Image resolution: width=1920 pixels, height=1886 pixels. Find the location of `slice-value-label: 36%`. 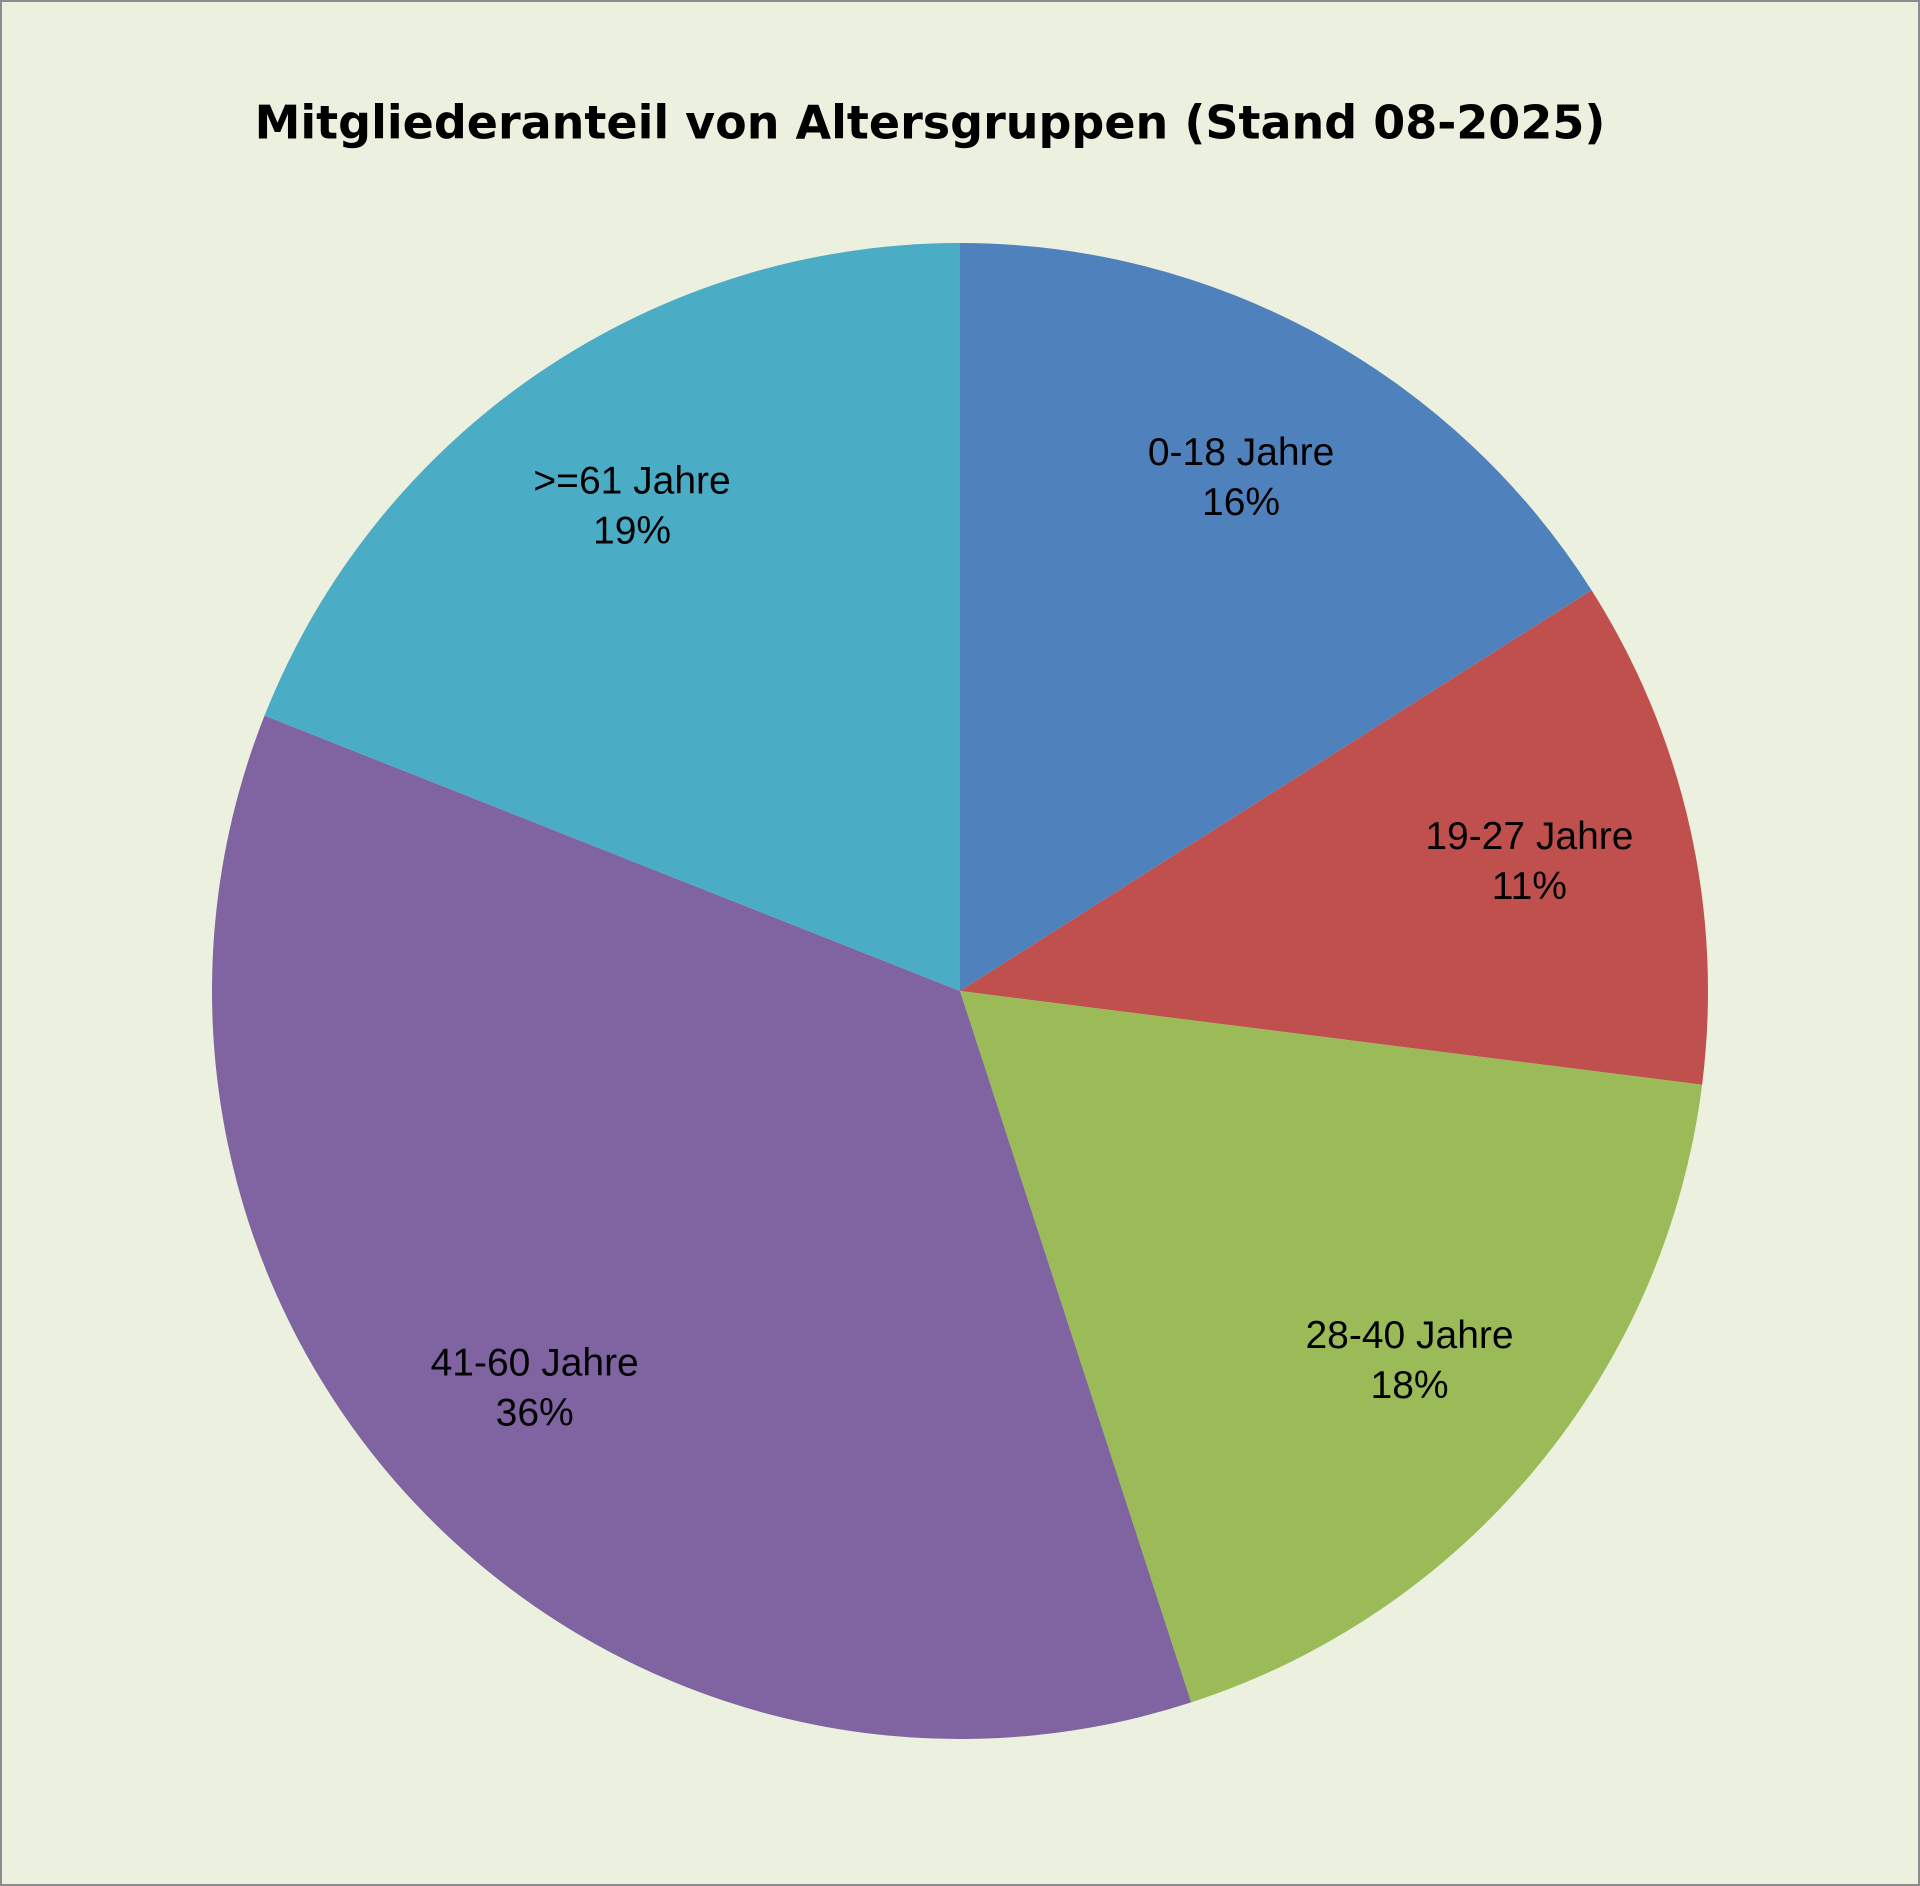

slice-value-label: 36% is located at coordinates (535, 1413).